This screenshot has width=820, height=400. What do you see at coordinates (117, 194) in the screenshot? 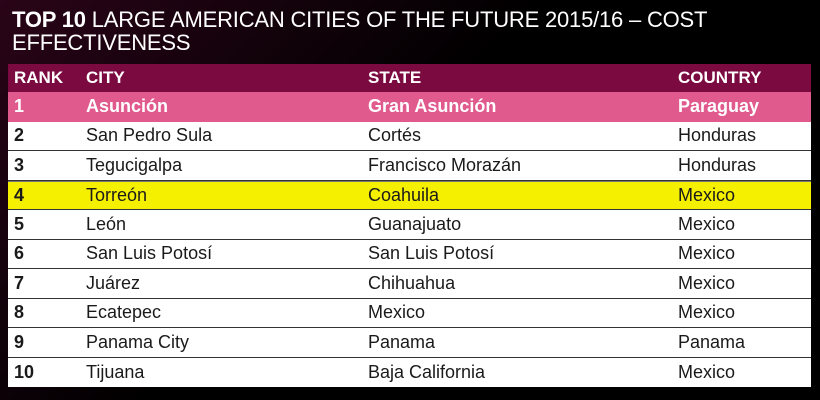
I see `city-cell: Torreón` at bounding box center [117, 194].